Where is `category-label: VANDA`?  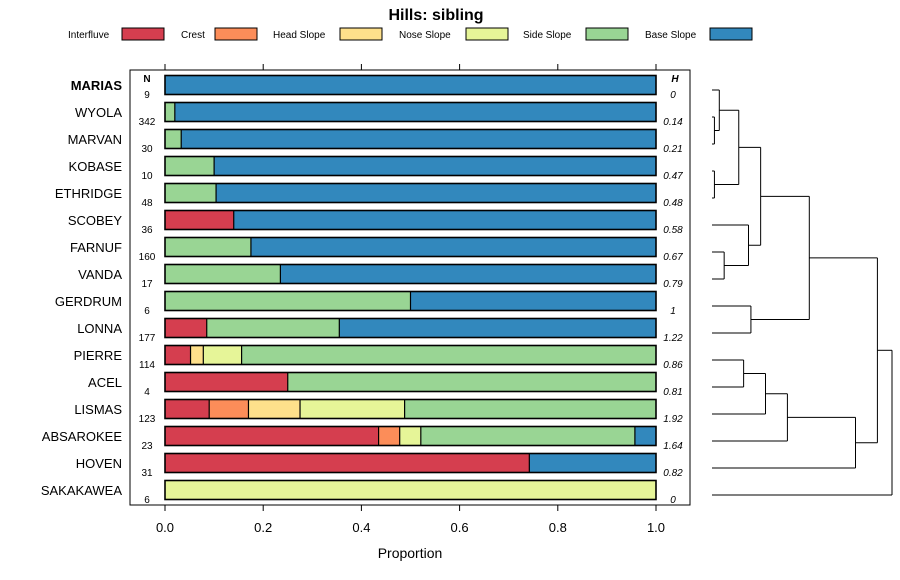 category-label: VANDA is located at coordinates (100, 274).